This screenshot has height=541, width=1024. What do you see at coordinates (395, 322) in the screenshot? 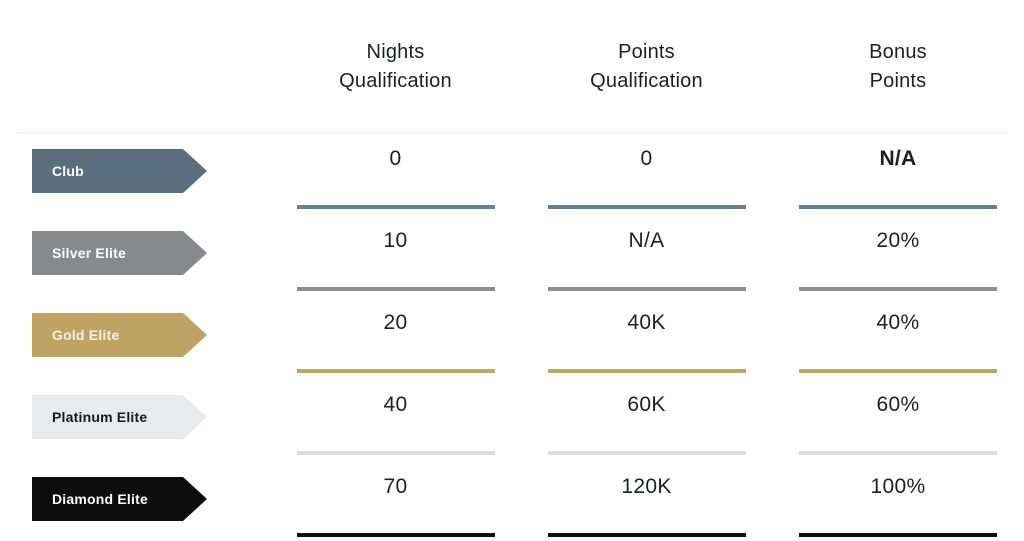
I see `nights-value: 20` at bounding box center [395, 322].